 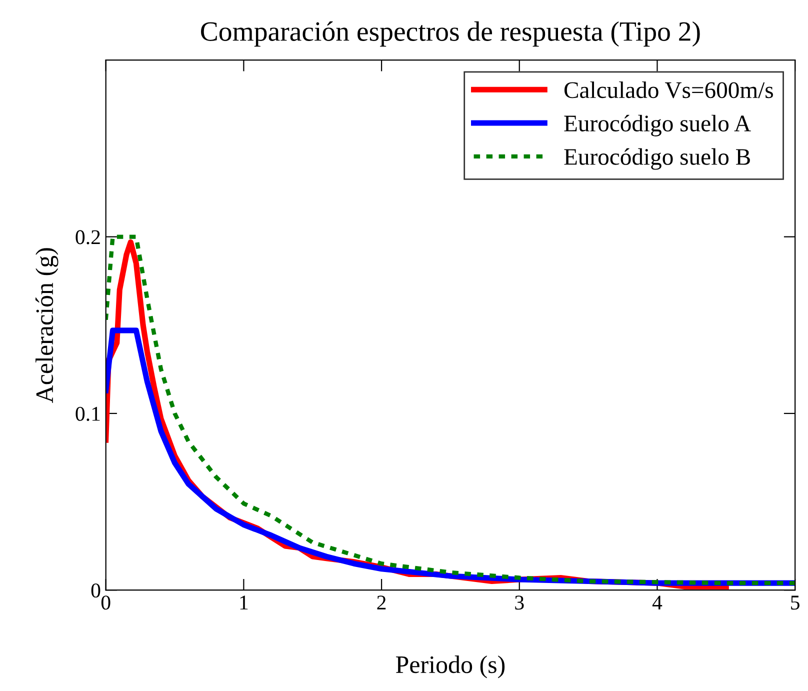 What do you see at coordinates (244, 603) in the screenshot?
I see `x-tick-label: 1` at bounding box center [244, 603].